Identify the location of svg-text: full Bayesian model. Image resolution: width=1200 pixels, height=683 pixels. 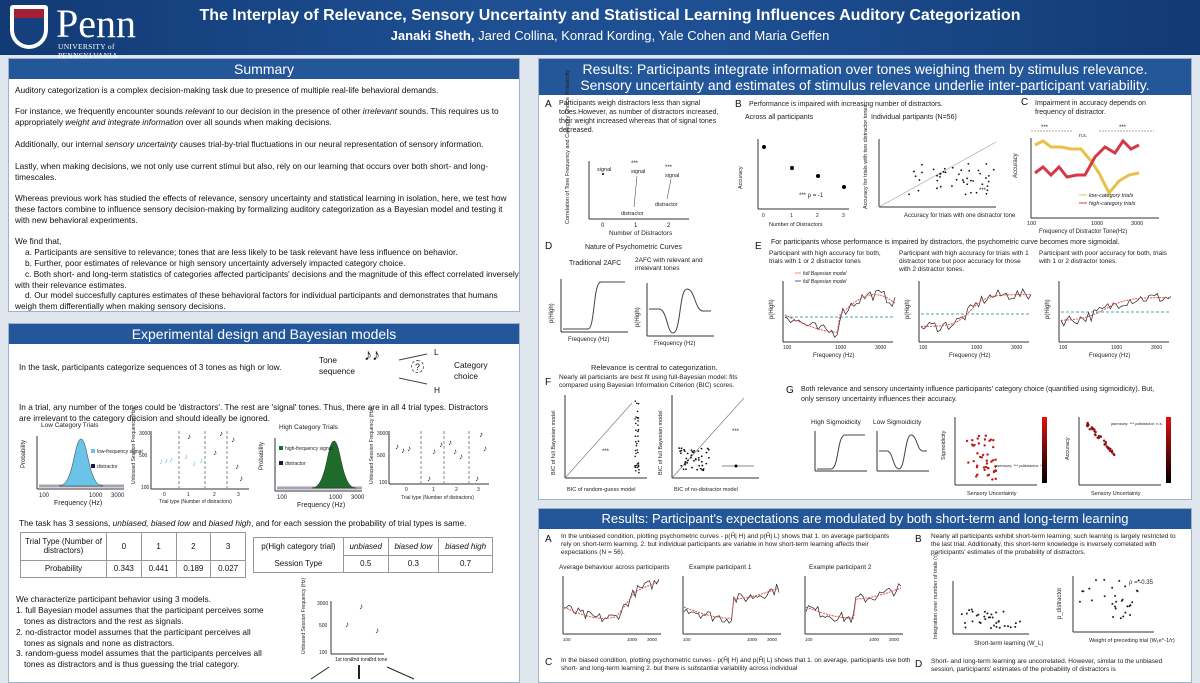
(825, 274).